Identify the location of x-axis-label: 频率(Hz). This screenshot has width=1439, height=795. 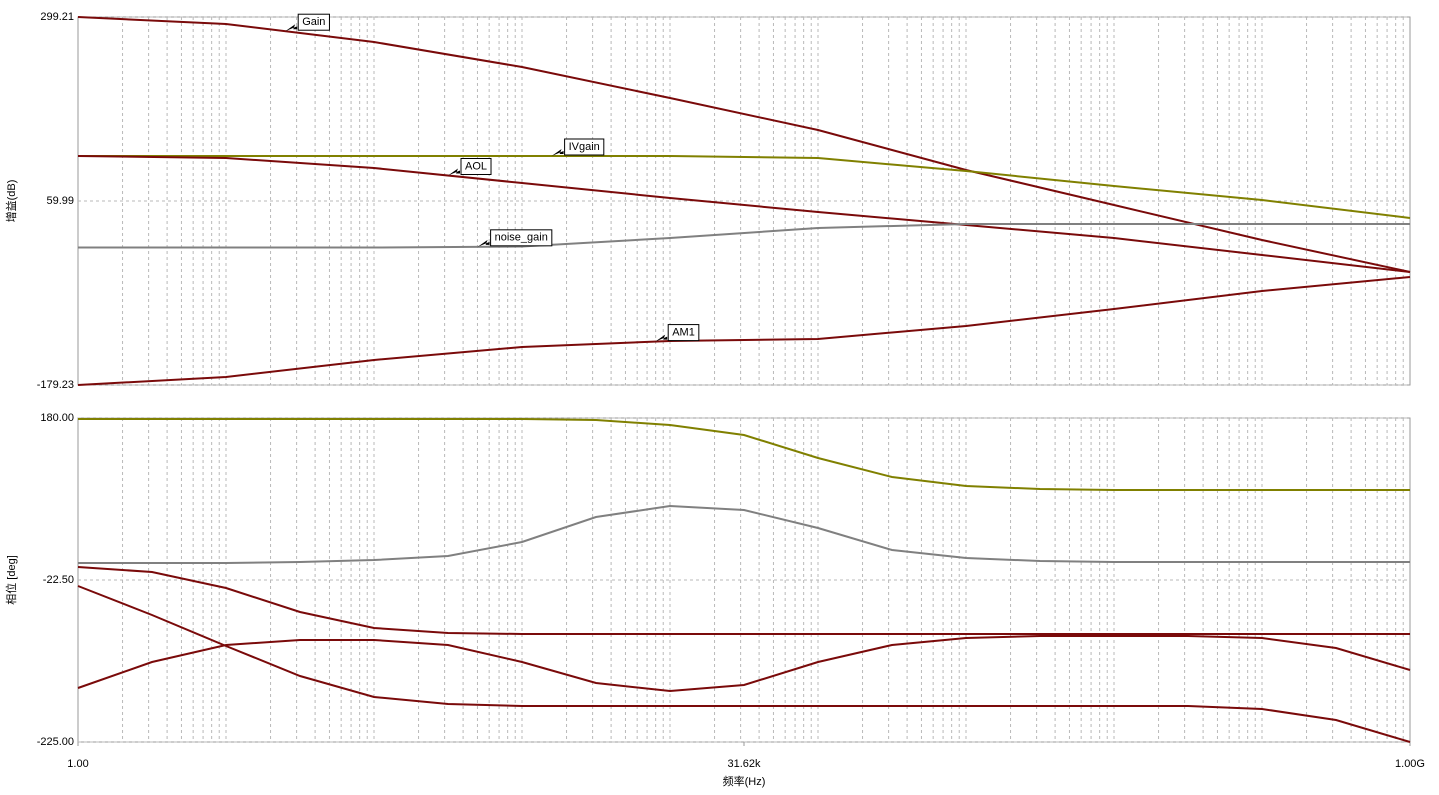
(744, 781).